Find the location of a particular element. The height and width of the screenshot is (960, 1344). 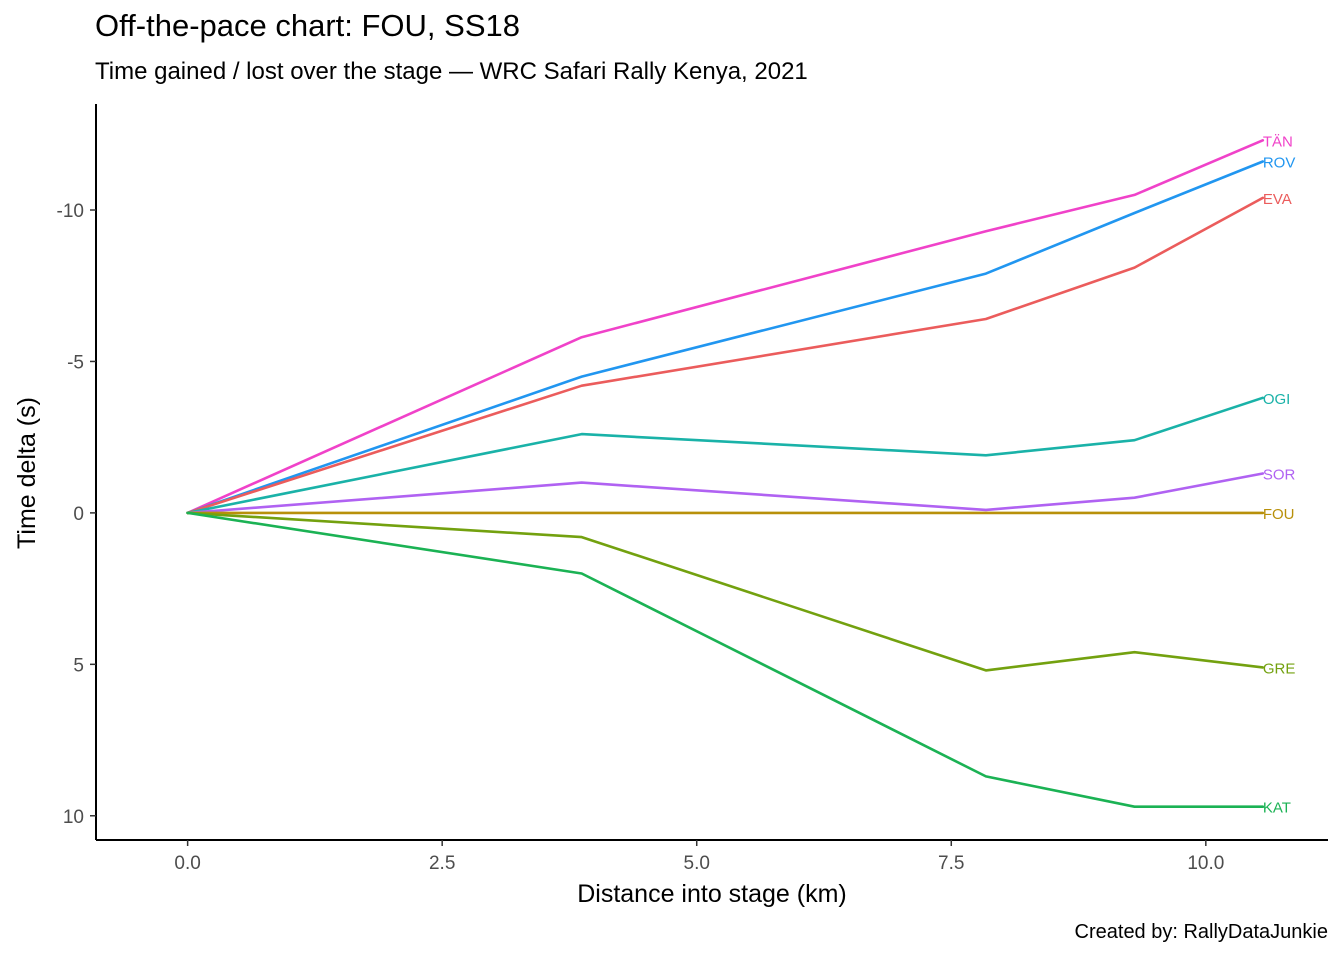

series-end-label: FOU is located at coordinates (1279, 514).